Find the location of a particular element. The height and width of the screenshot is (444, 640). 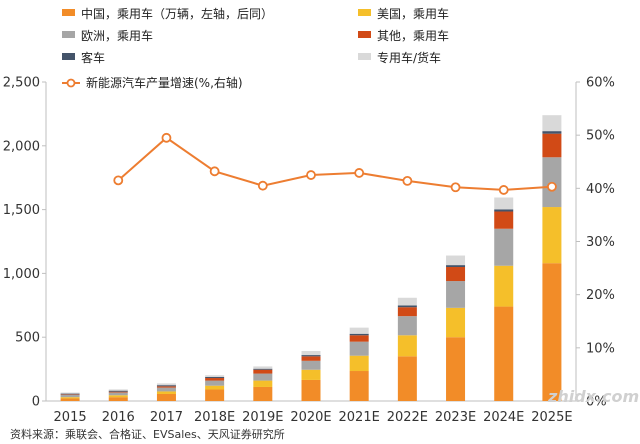

left-tick-label-0: 0 is located at coordinates (36, 402).